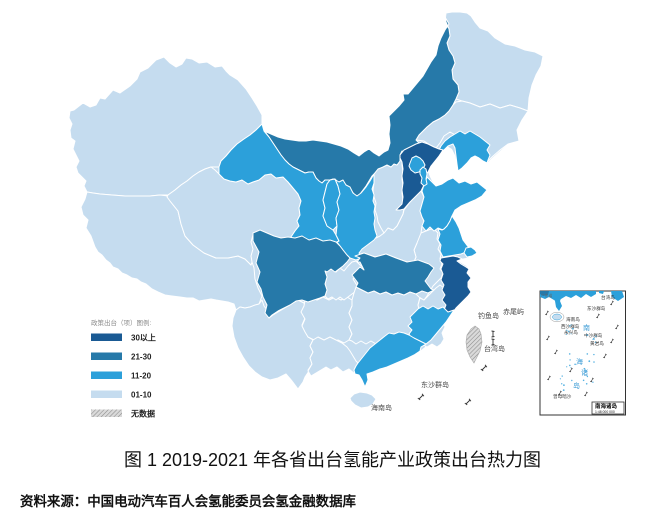  What do you see at coordinates (571, 332) in the screenshot?
I see `svg-text: 永兴岛` at bounding box center [571, 332].